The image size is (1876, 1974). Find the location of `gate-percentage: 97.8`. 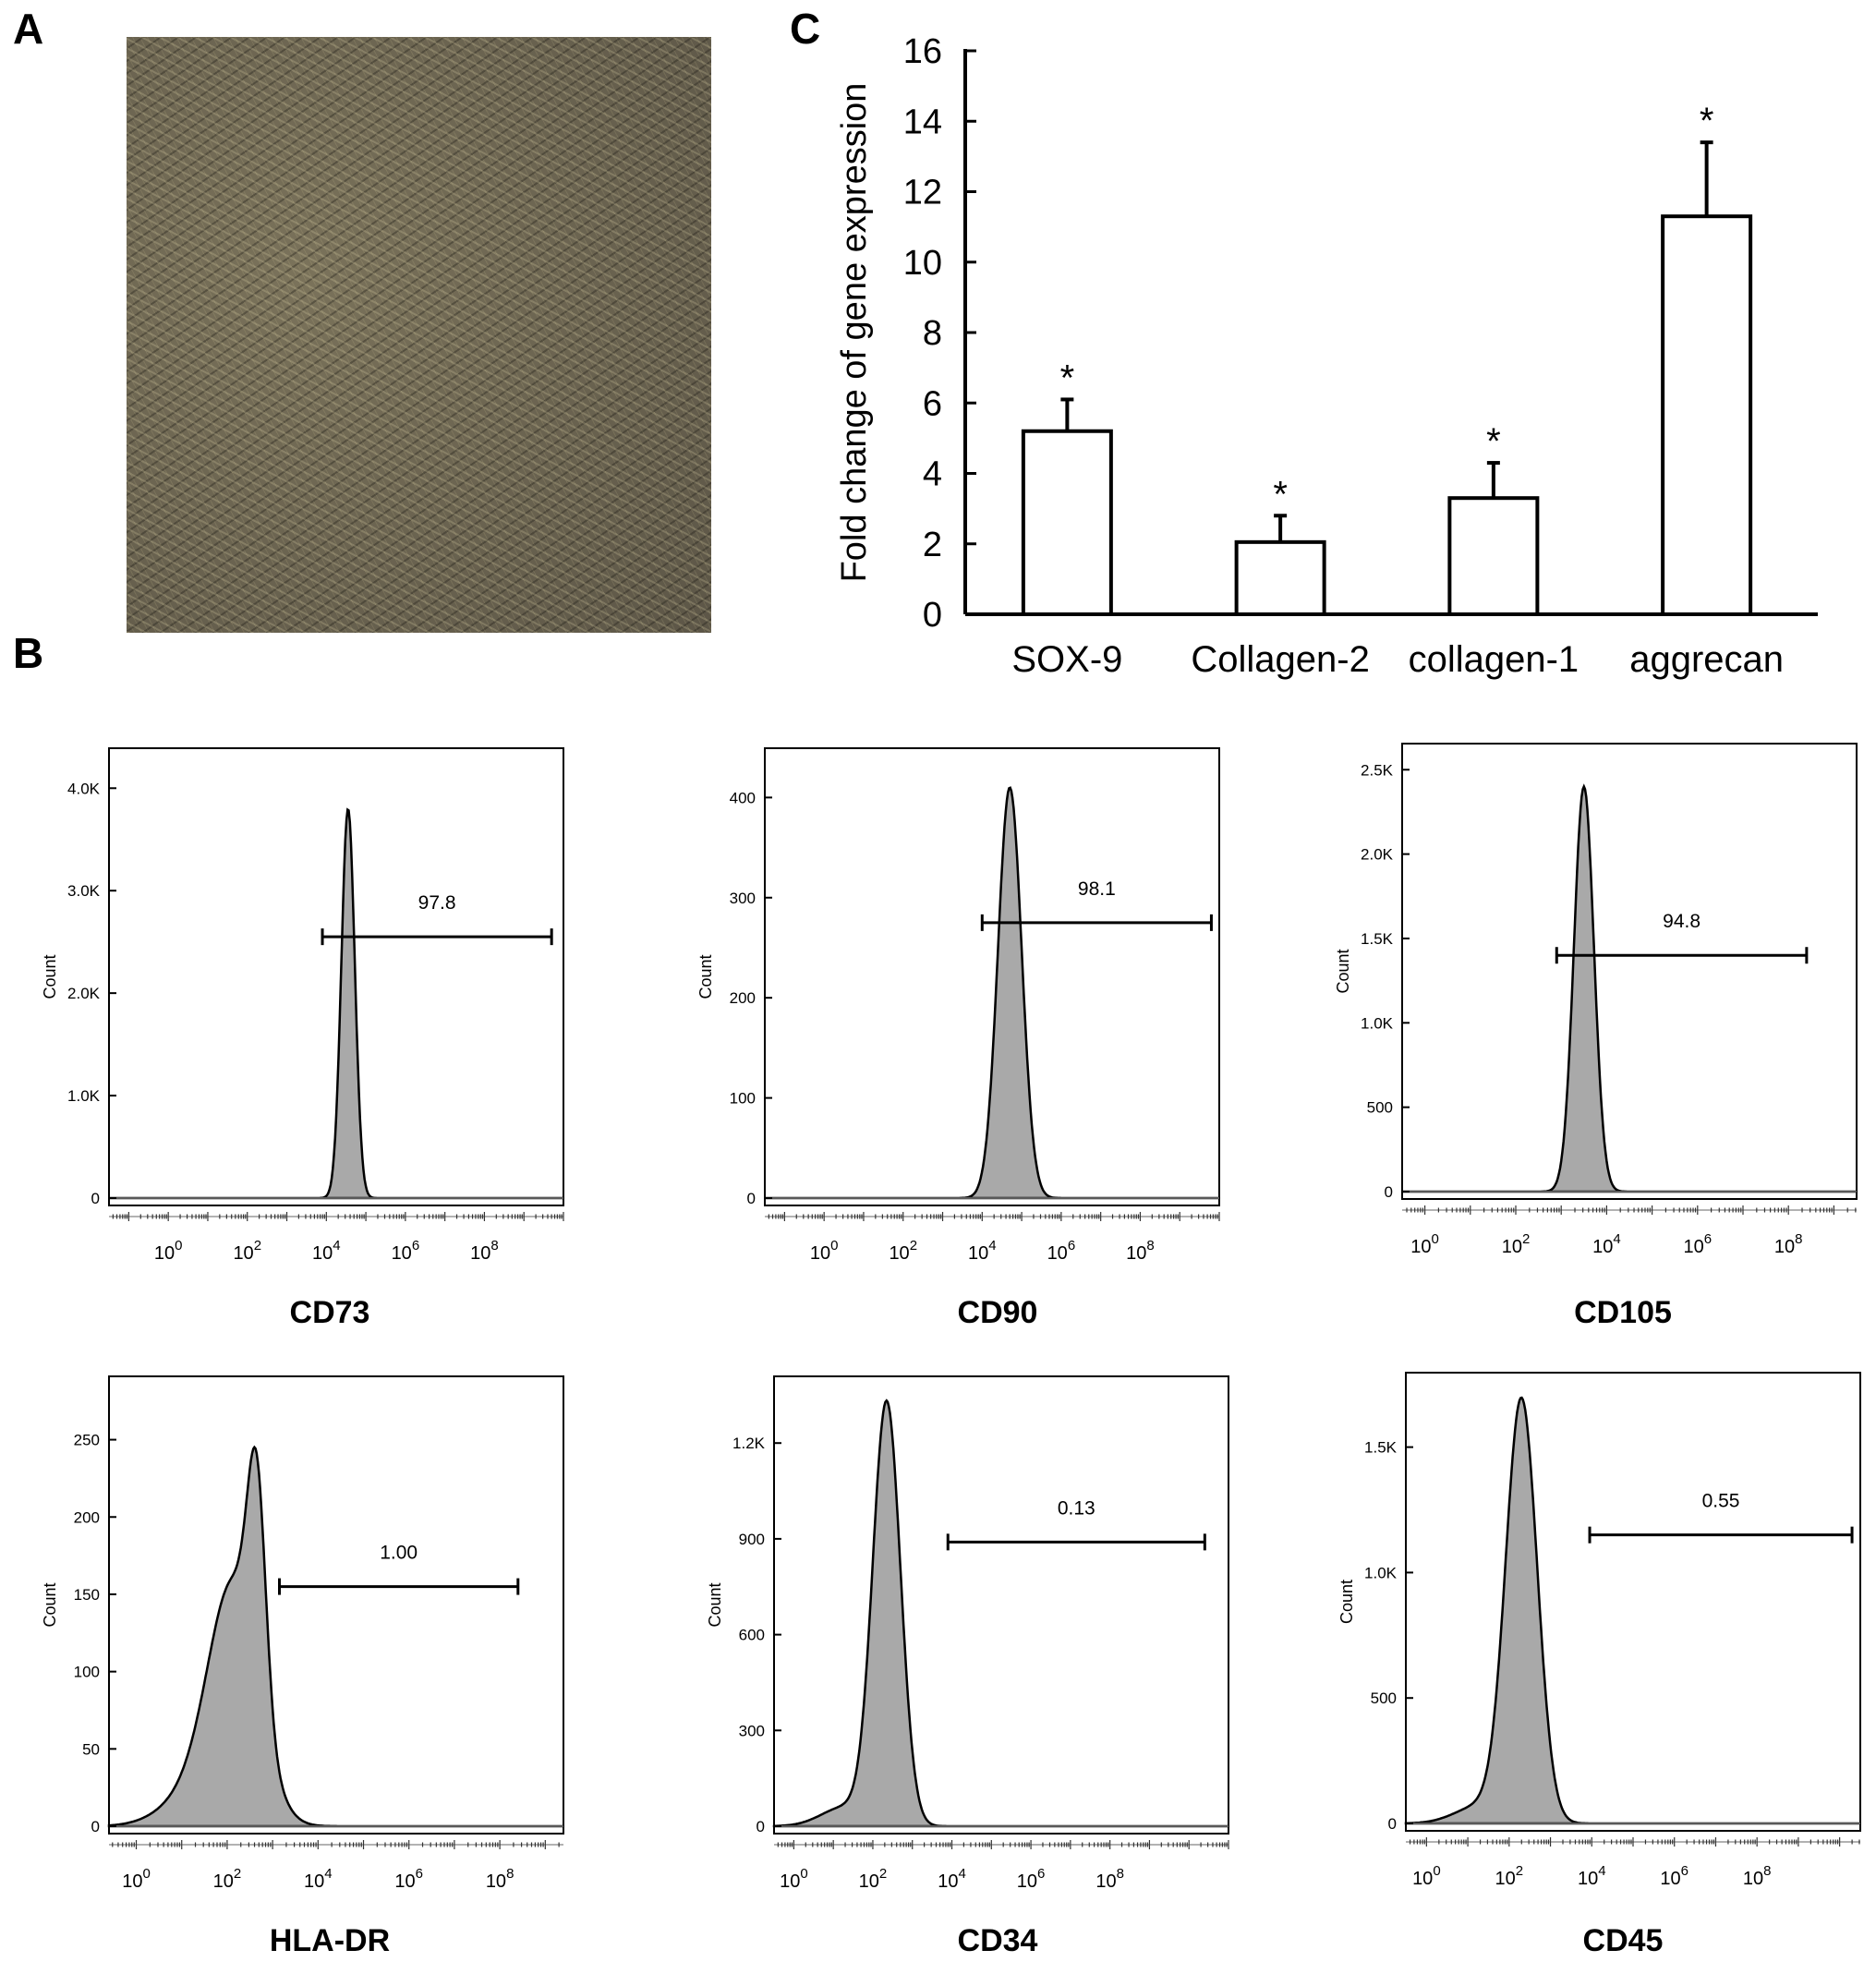

gate-percentage: 97.8 is located at coordinates (437, 903).